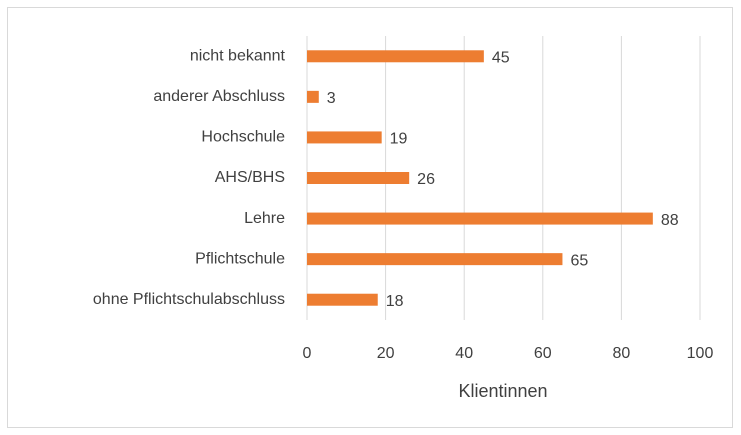 The height and width of the screenshot is (435, 741). Describe the element at coordinates (543, 353) in the screenshot. I see `x-tick-label: 60` at that location.